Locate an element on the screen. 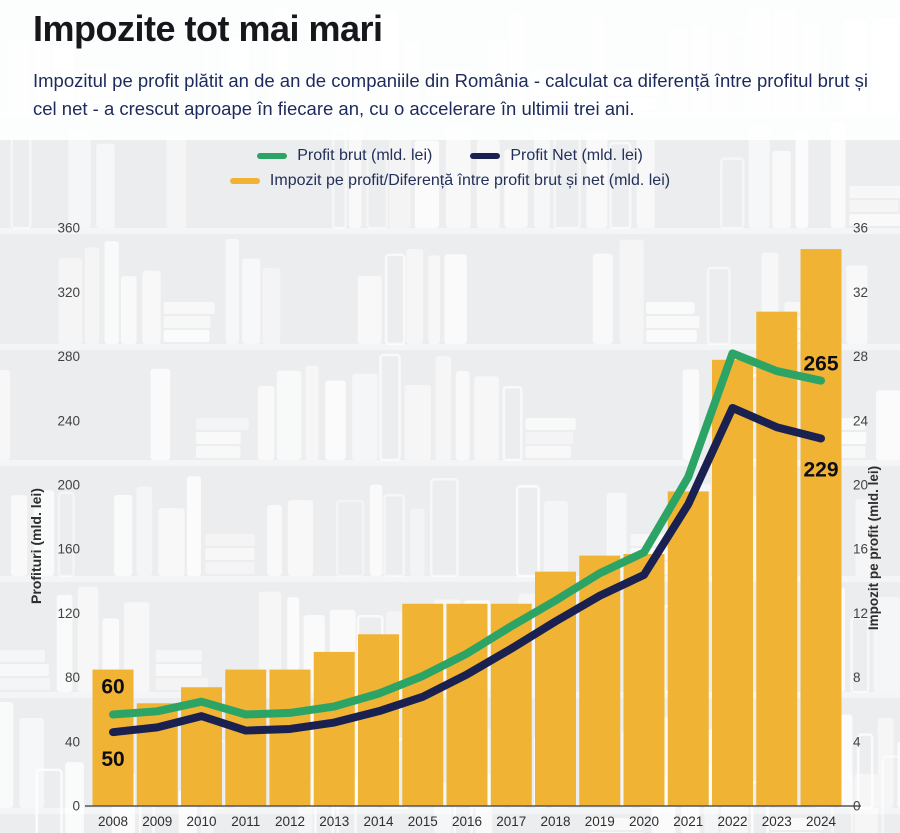  bar-2021 is located at coordinates (688, 648).